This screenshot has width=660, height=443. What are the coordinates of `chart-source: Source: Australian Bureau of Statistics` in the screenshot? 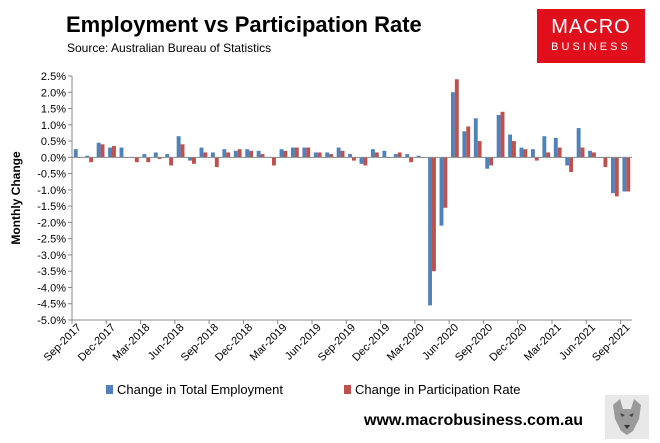 It's located at (169, 48).